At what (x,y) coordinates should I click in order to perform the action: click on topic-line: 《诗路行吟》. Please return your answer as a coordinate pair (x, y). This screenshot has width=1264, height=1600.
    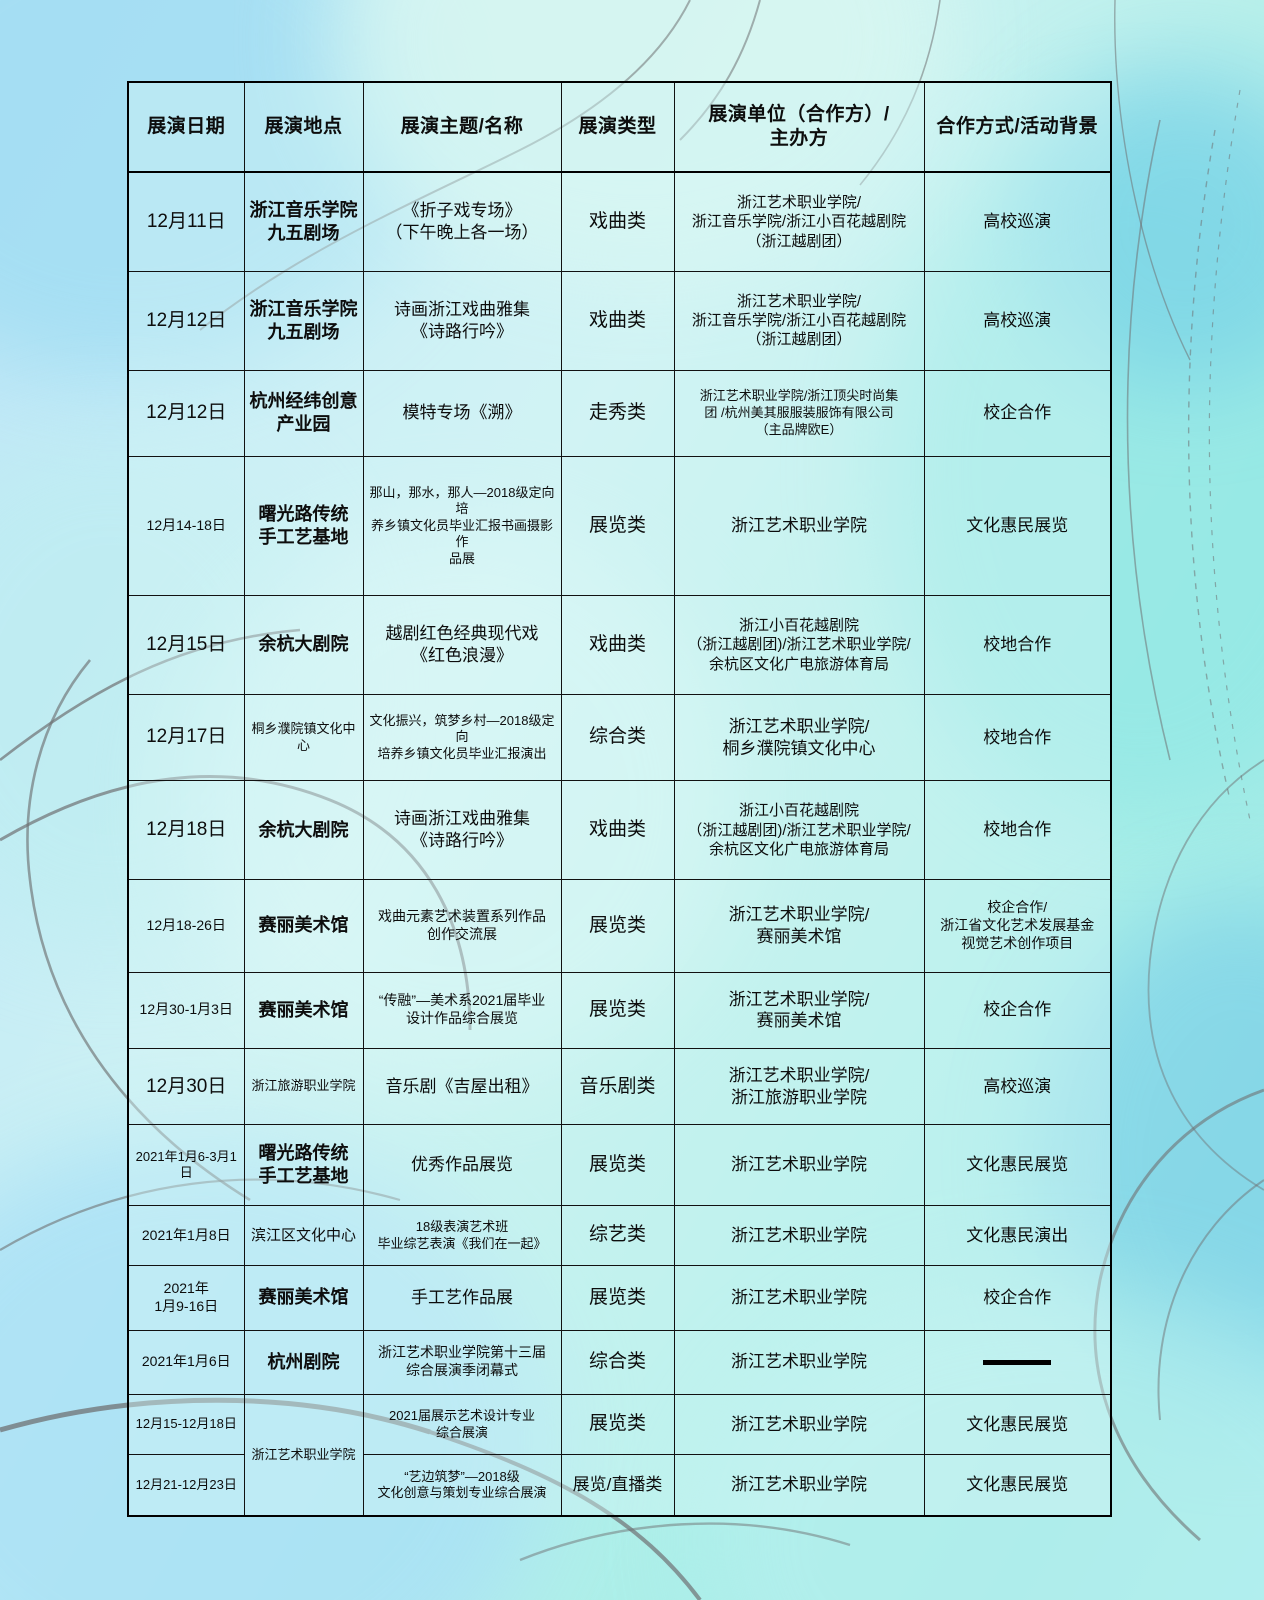
    Looking at the image, I should click on (462, 331).